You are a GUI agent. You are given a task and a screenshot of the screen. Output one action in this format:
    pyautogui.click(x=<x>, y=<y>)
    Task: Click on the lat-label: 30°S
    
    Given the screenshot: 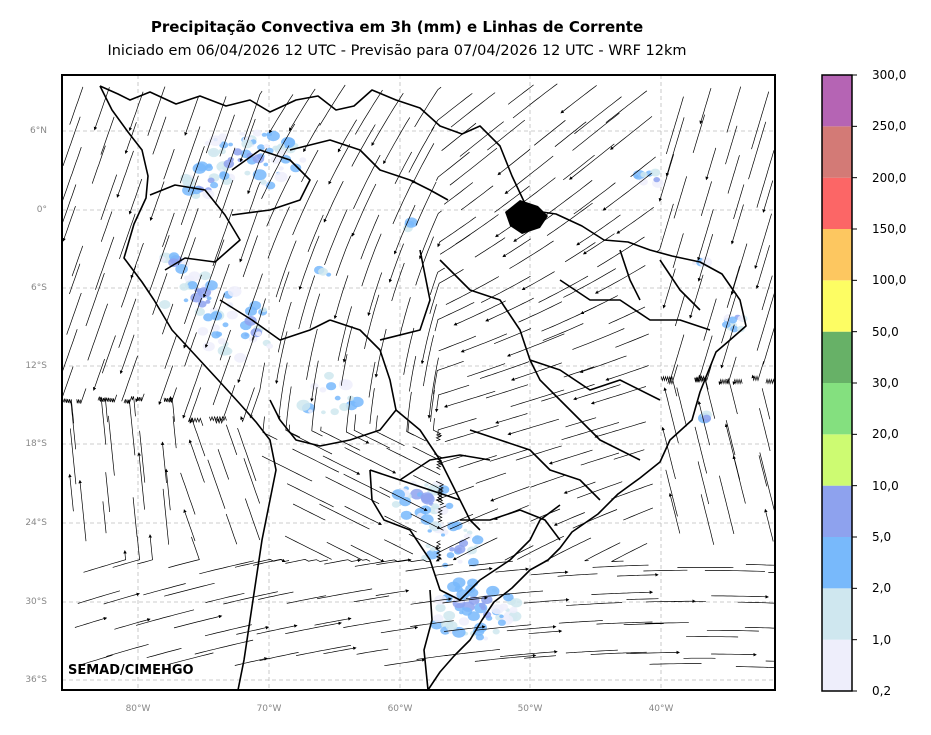 What is the action you would take?
    pyautogui.click(x=36, y=602)
    